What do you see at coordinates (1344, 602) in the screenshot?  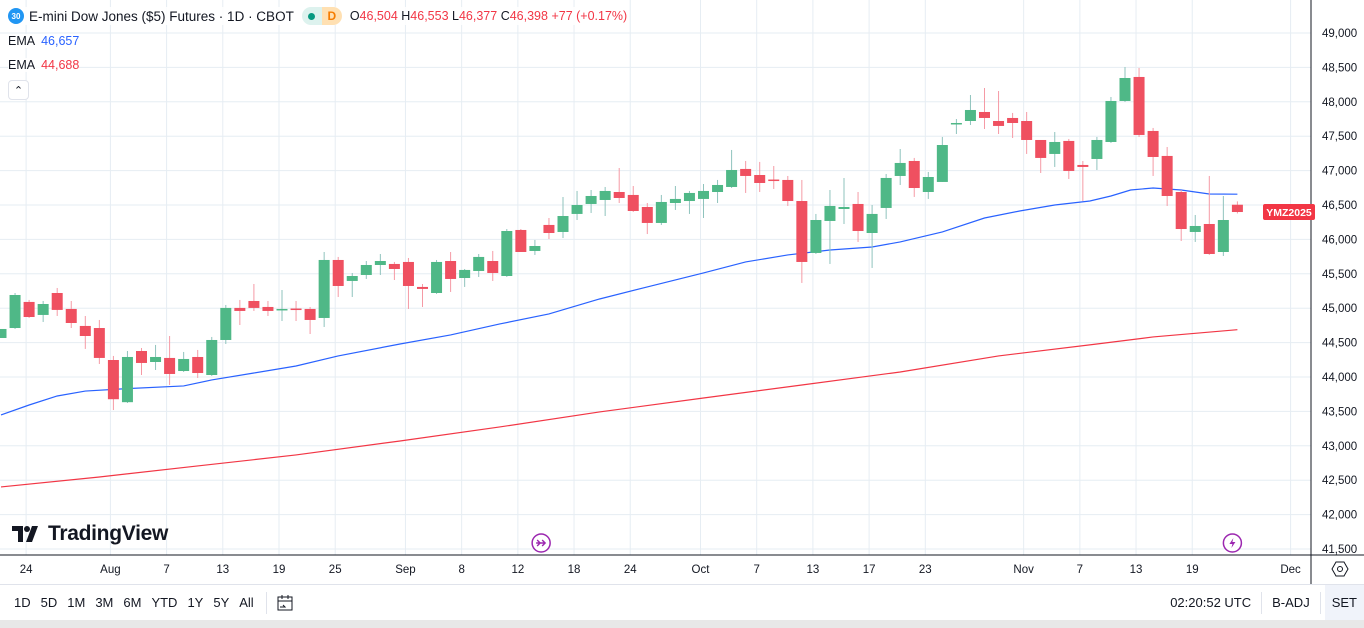 I see `session-settings-button: SET` at bounding box center [1344, 602].